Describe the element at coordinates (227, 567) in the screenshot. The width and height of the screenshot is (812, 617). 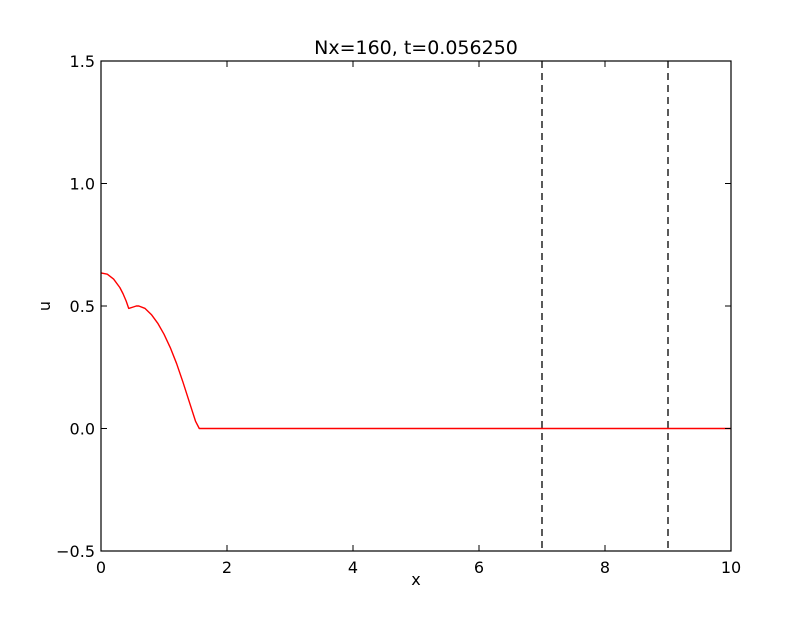
I see `x-tick-label-1: 2` at that location.